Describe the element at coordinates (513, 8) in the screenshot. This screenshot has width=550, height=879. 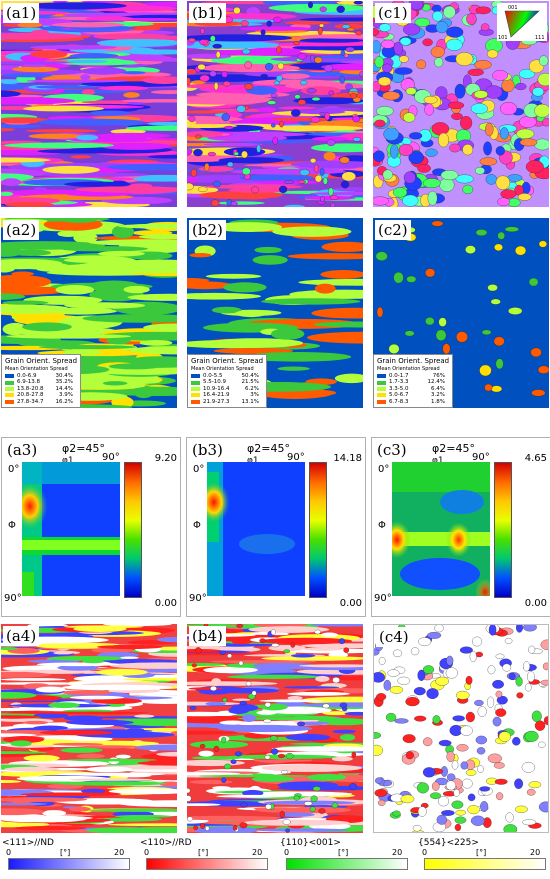
I see `ipf-key-001: 001` at that location.